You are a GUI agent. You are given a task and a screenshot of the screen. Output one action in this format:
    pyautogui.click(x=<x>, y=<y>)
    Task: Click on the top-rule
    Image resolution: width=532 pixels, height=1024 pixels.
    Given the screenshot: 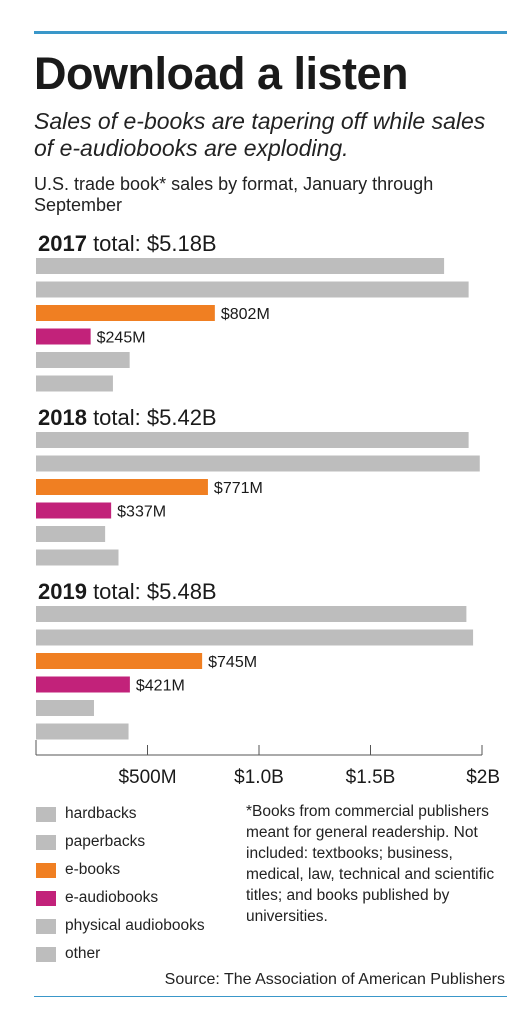 What is the action you would take?
    pyautogui.click(x=270, y=32)
    